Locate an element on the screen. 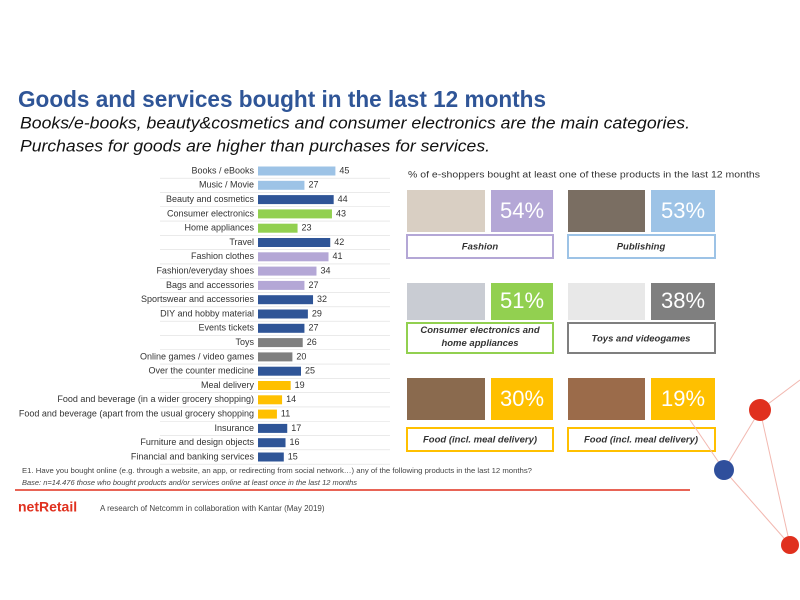 The height and width of the screenshot is (600, 800). tile-label: Fashion is located at coordinates (480, 247).